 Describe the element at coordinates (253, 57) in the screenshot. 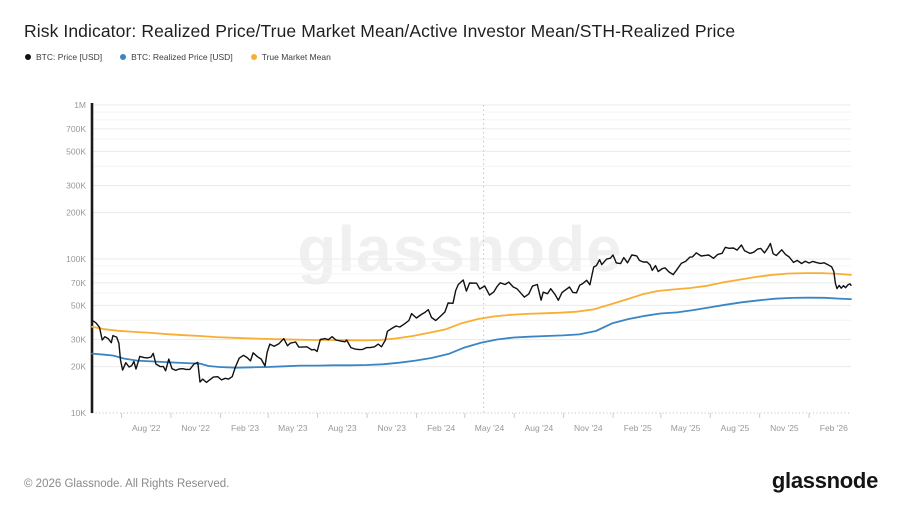

I see `legend-dot-true-market-mean` at that location.